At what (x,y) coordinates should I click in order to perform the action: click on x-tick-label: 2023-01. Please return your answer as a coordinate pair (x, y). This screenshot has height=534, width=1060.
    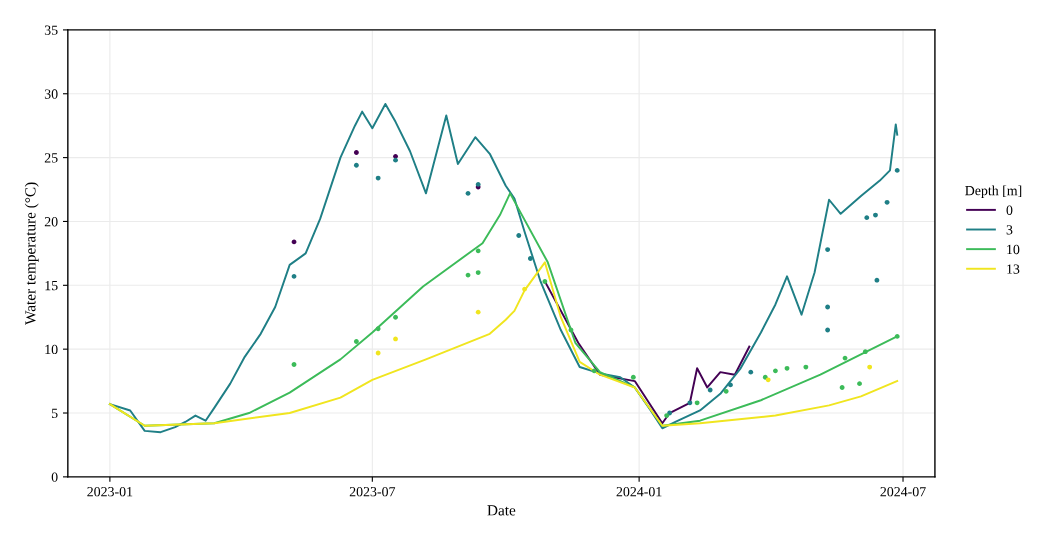
    Looking at the image, I should click on (110, 491).